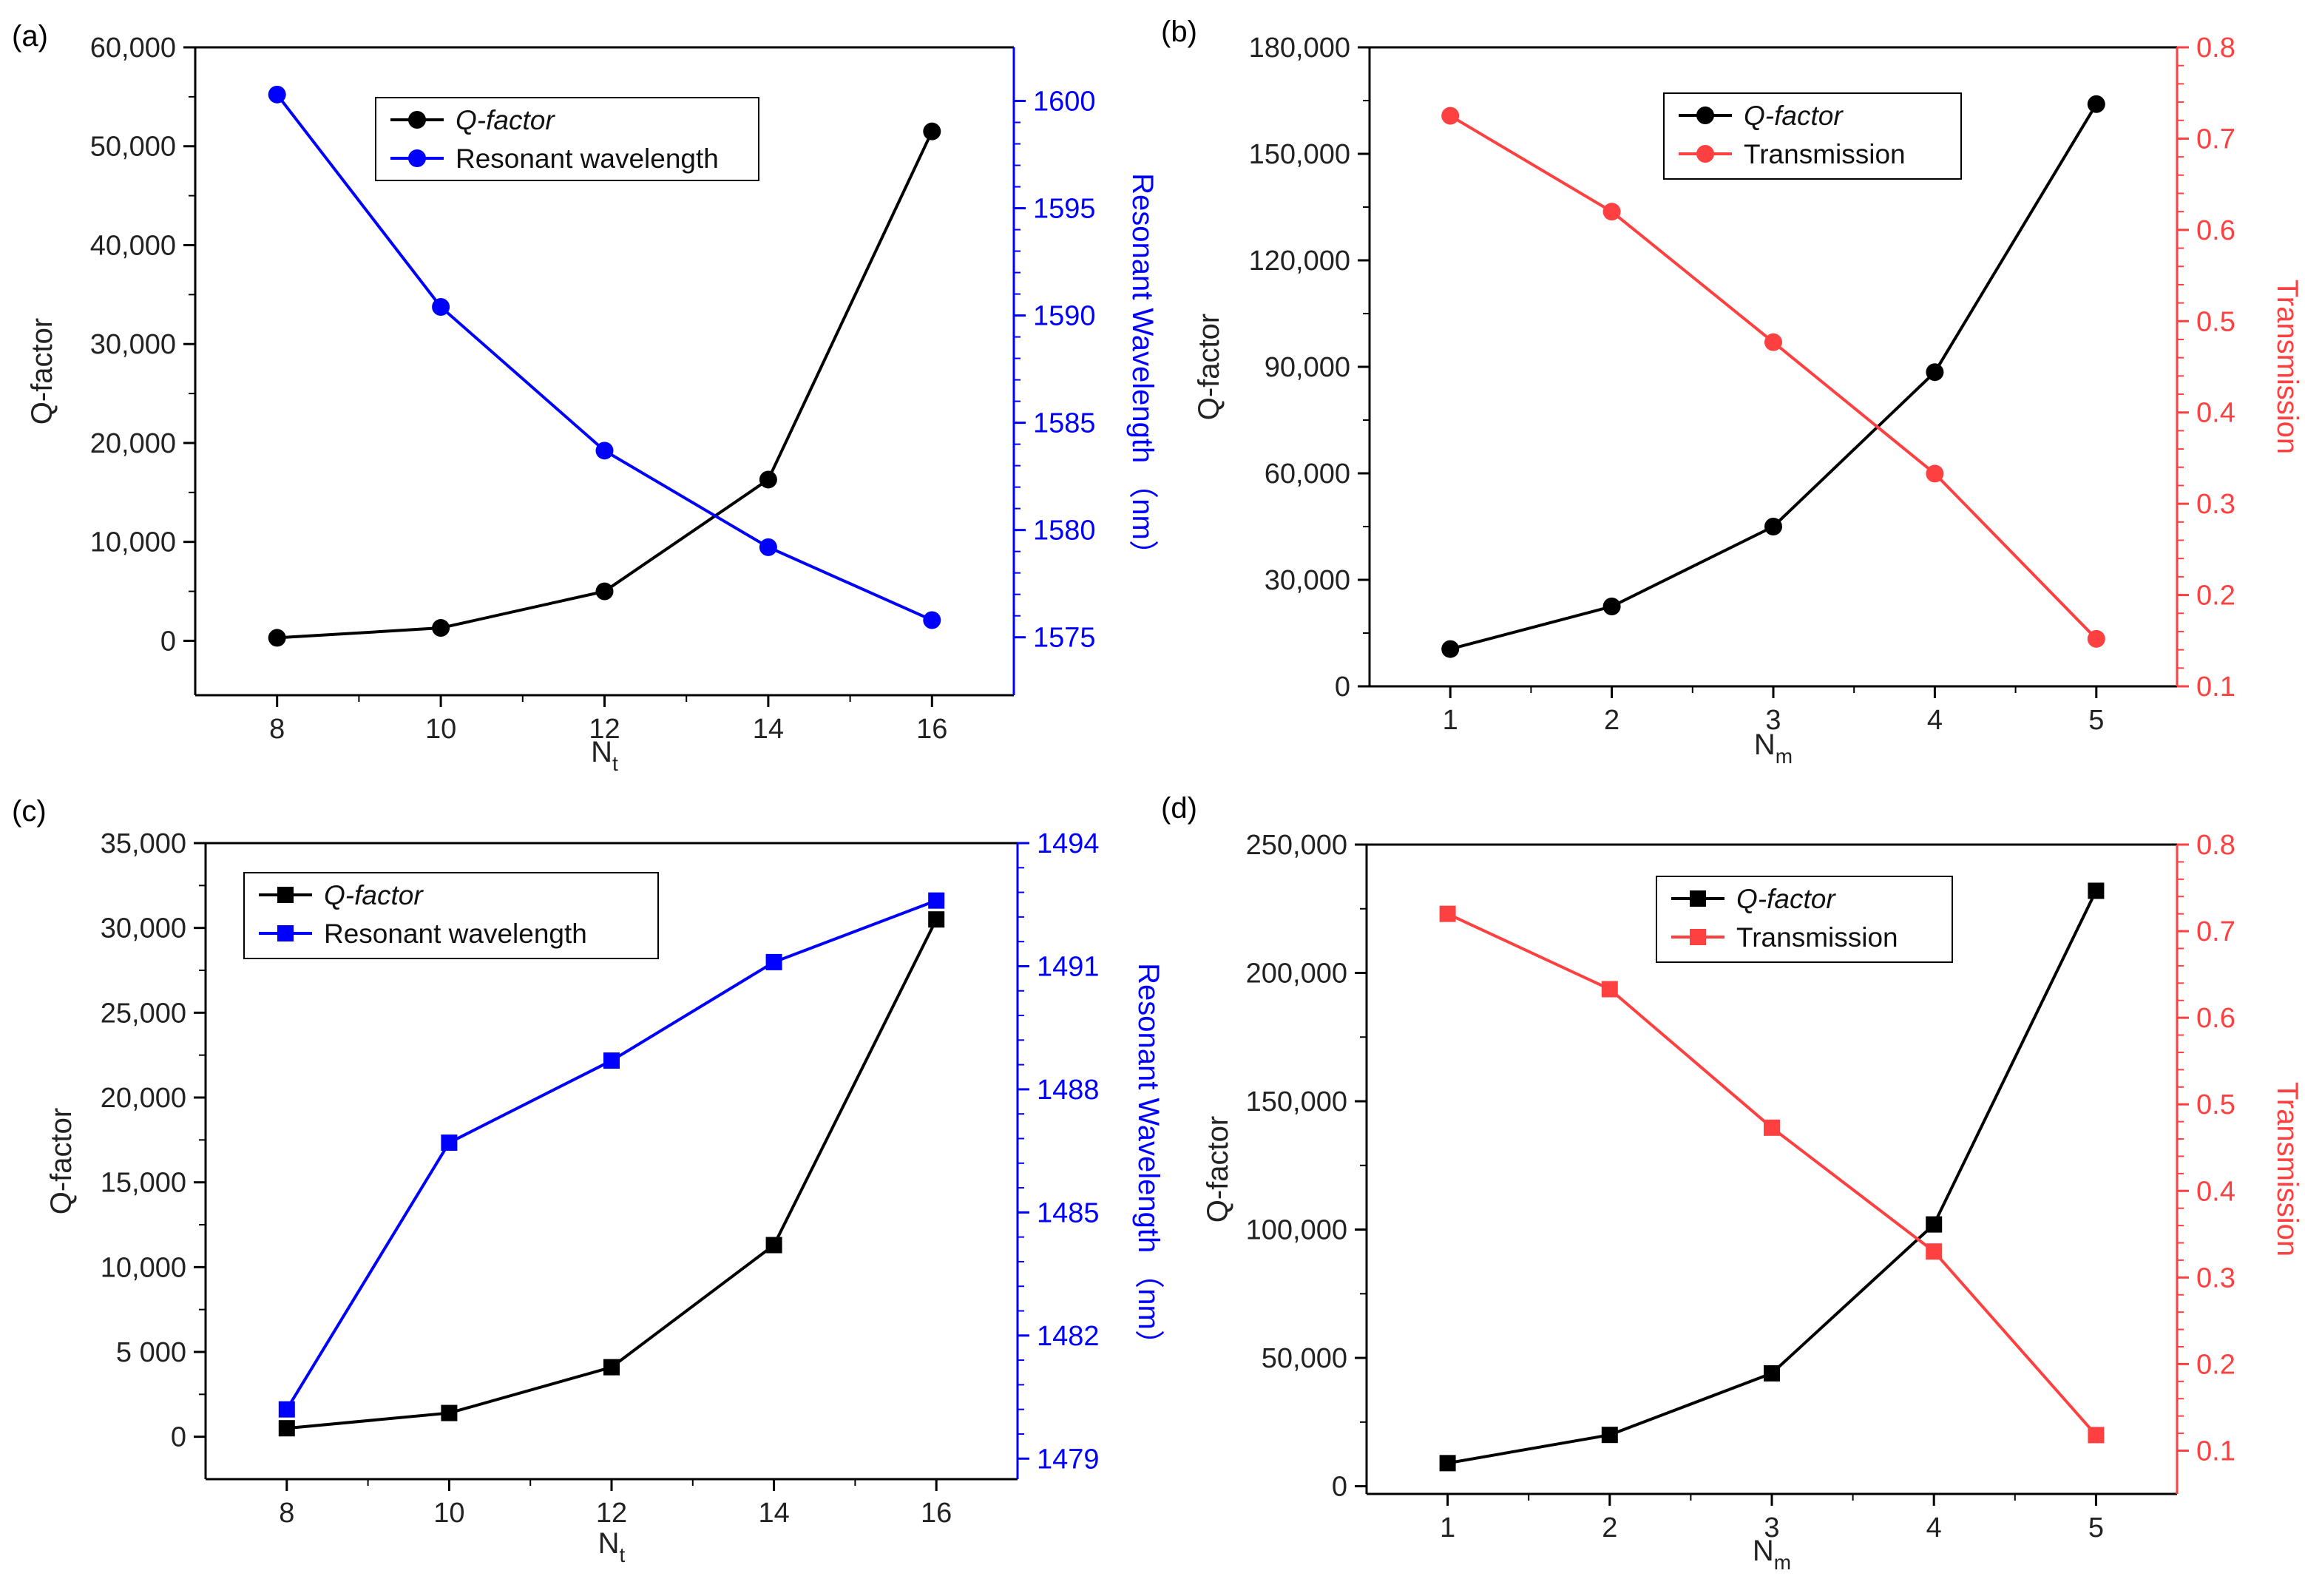 The image size is (2305, 1596). I want to click on x-tick-label: 8, so click(286, 1513).